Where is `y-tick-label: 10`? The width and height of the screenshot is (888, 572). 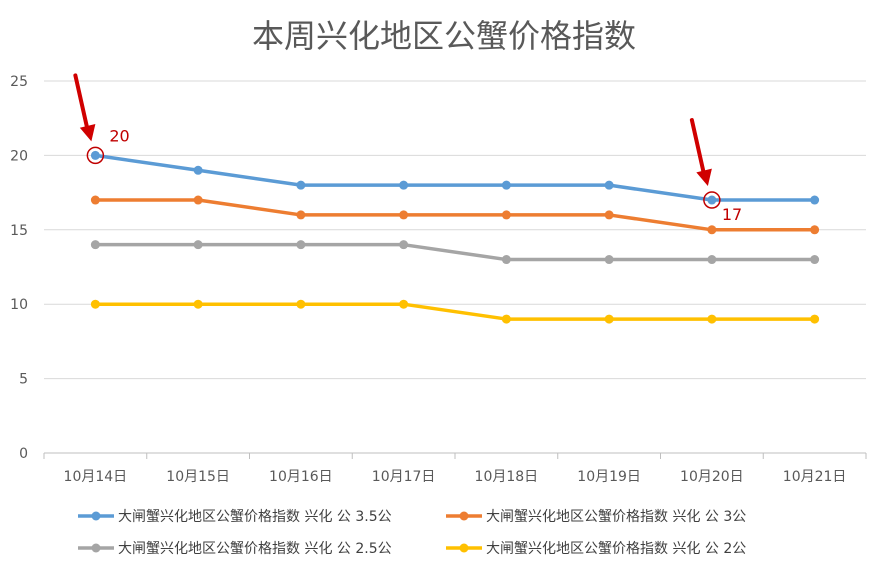 y-tick-label: 10 is located at coordinates (19, 305).